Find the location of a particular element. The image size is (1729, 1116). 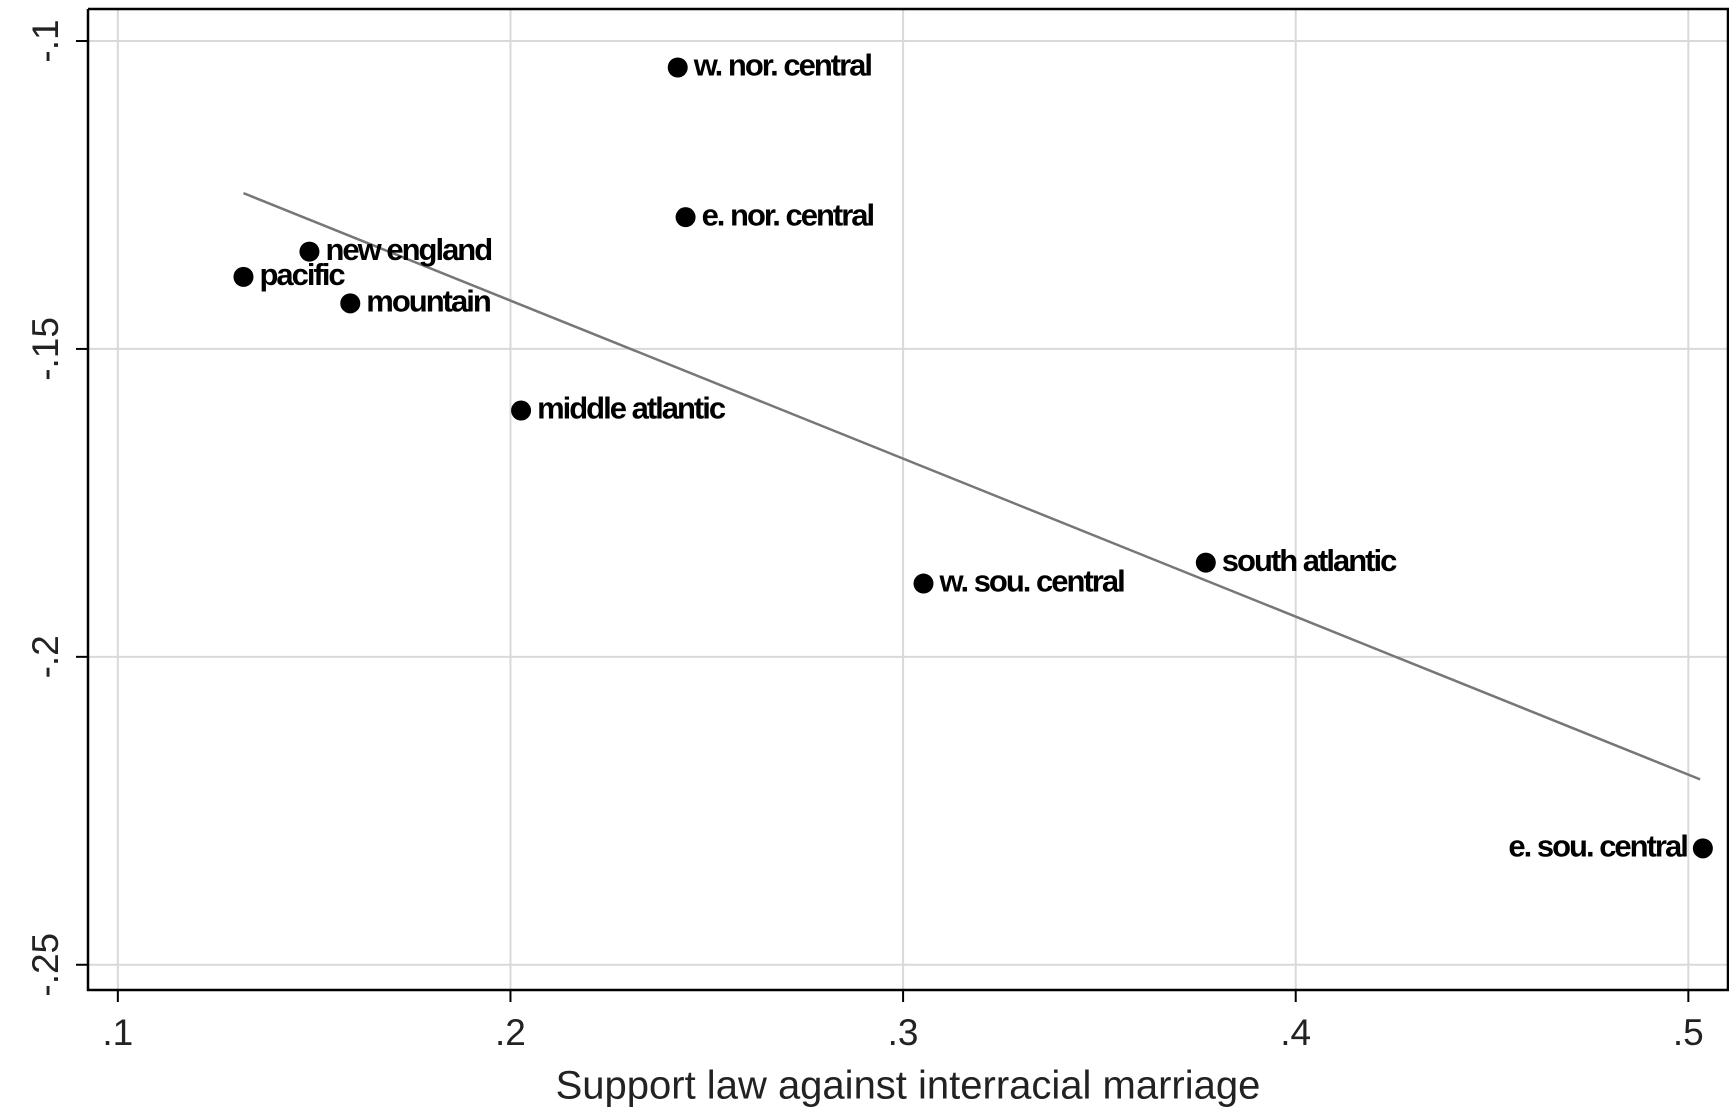

x-tick-label: .2 is located at coordinates (510, 1032).